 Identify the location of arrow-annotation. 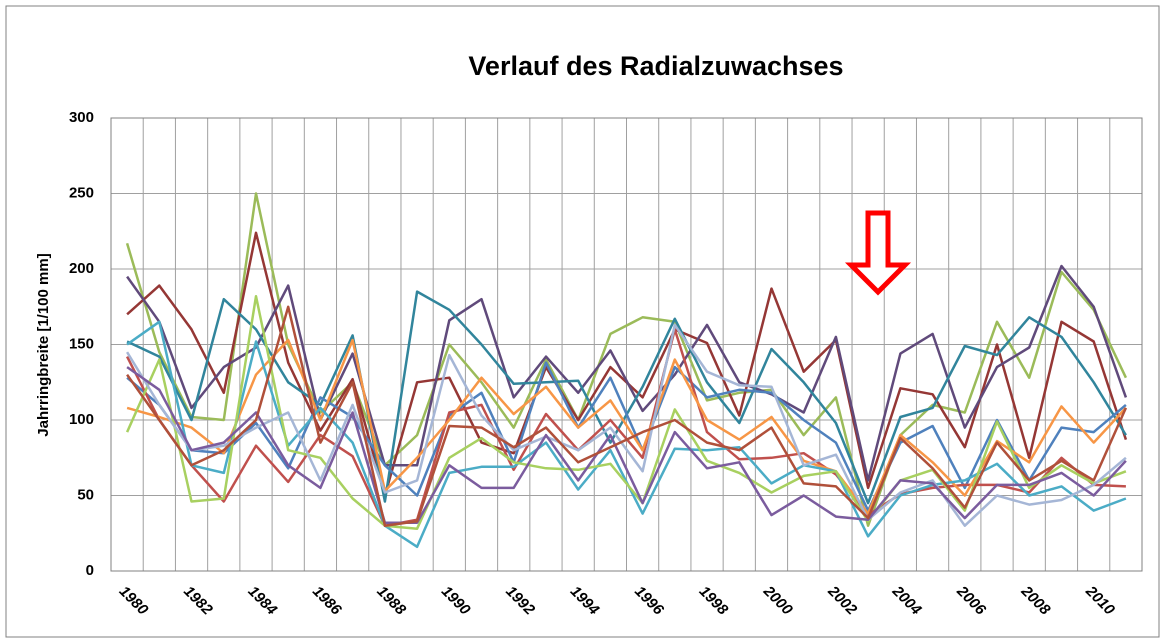
(878, 253).